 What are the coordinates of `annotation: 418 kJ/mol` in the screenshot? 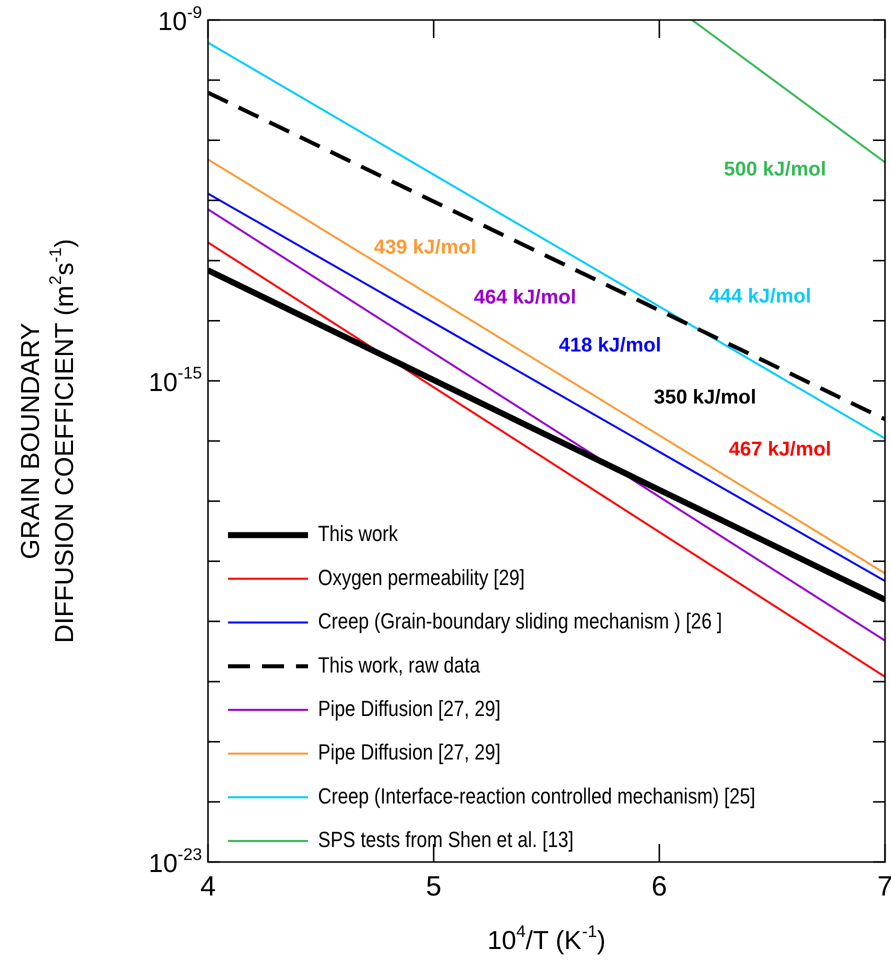 It's located at (610, 345).